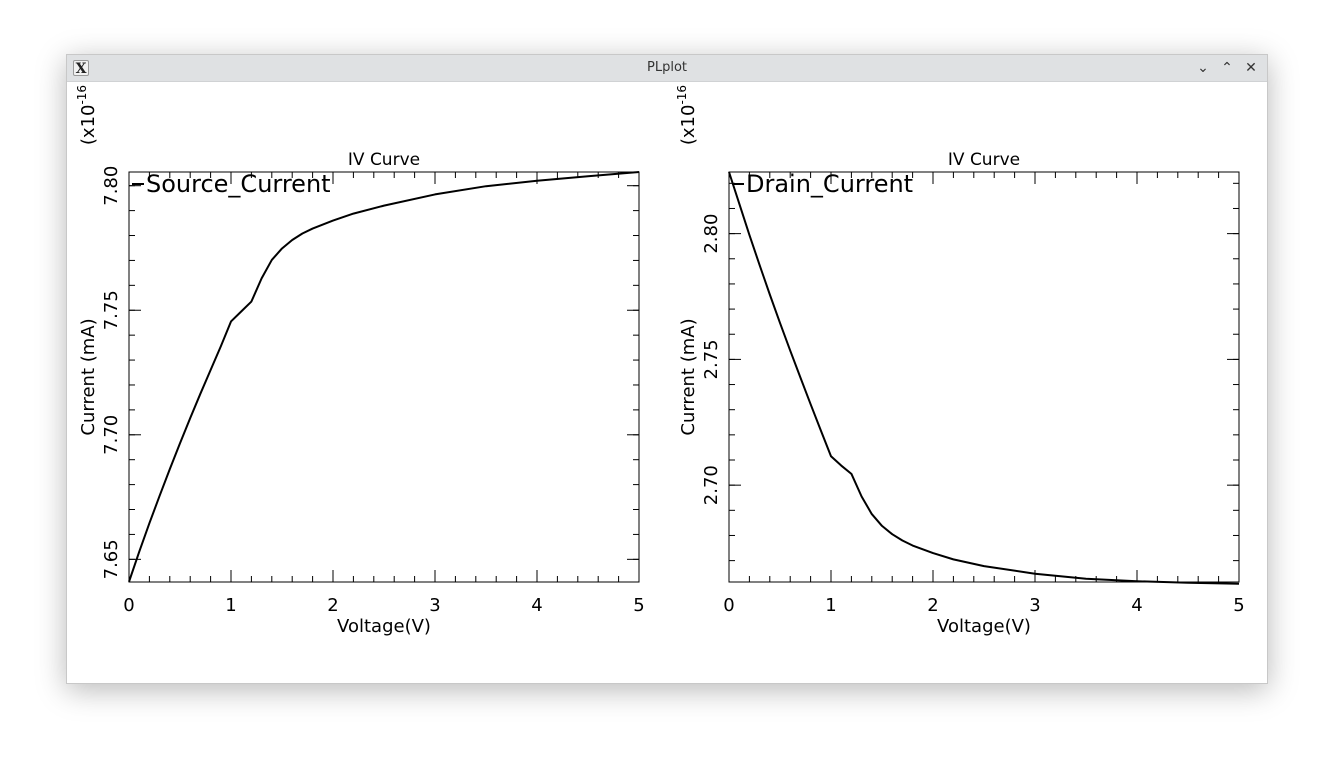 This screenshot has width=1332, height=759. Describe the element at coordinates (1227, 68) in the screenshot. I see `maximize-icon: ⌃` at that location.